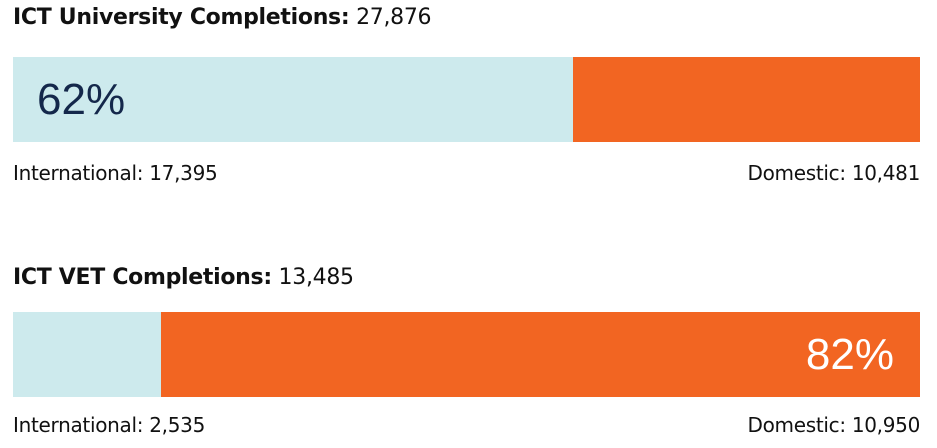  I want to click on vet-domestic-label: Domestic: 10,950, so click(833, 425).